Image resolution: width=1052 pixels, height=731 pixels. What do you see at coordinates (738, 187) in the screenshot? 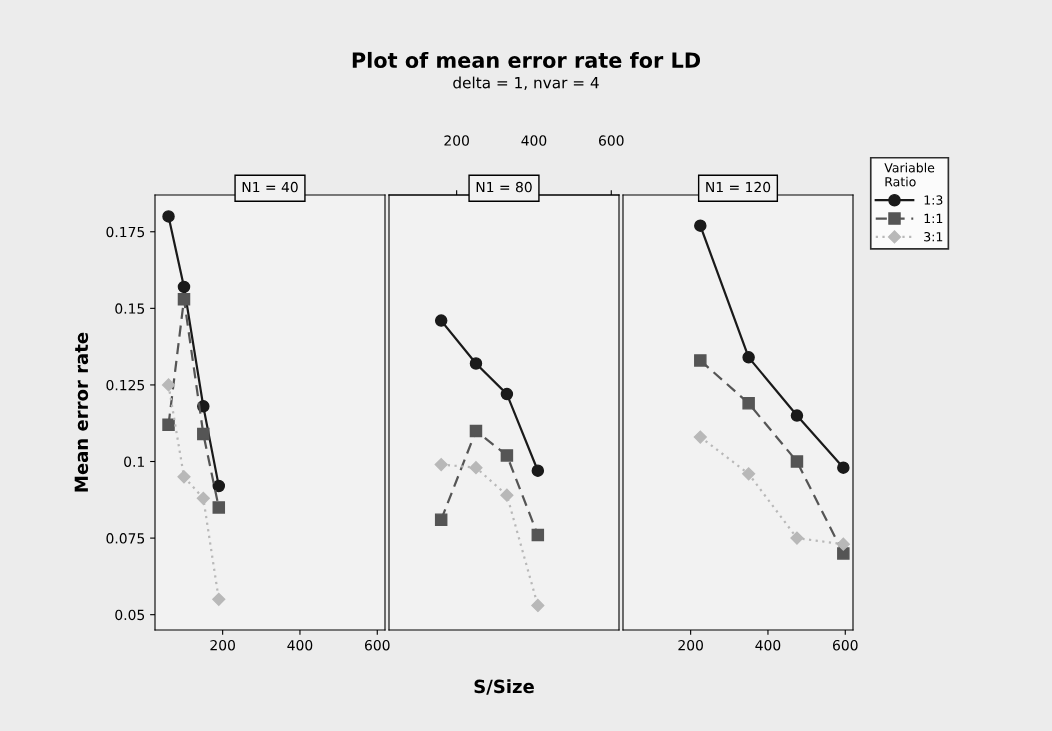
I see `chart-title: N1 = 120` at bounding box center [738, 187].